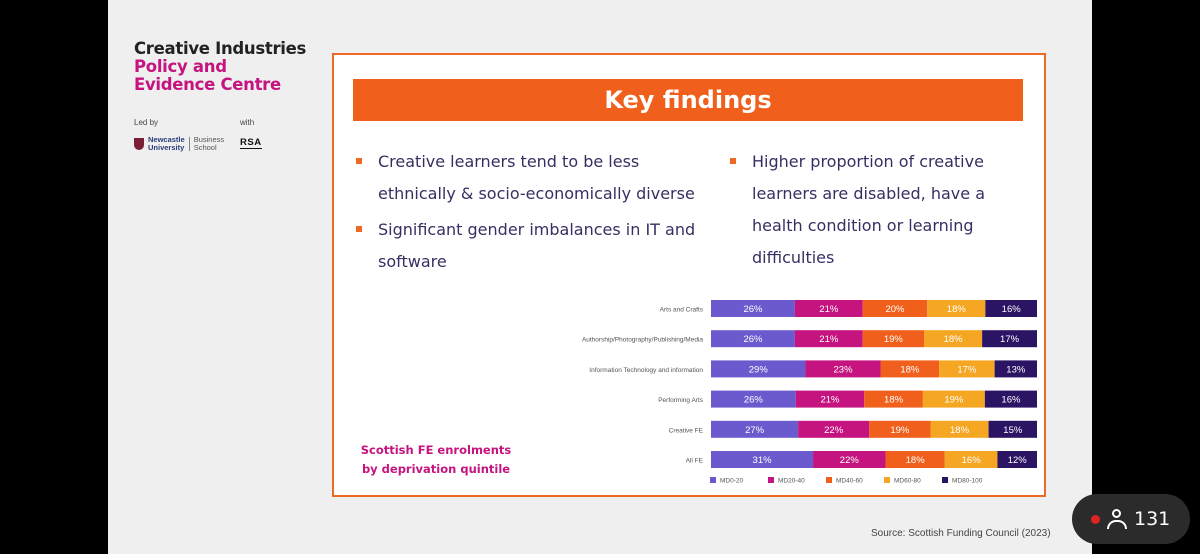  I want to click on data-label: 15%, so click(1013, 430).